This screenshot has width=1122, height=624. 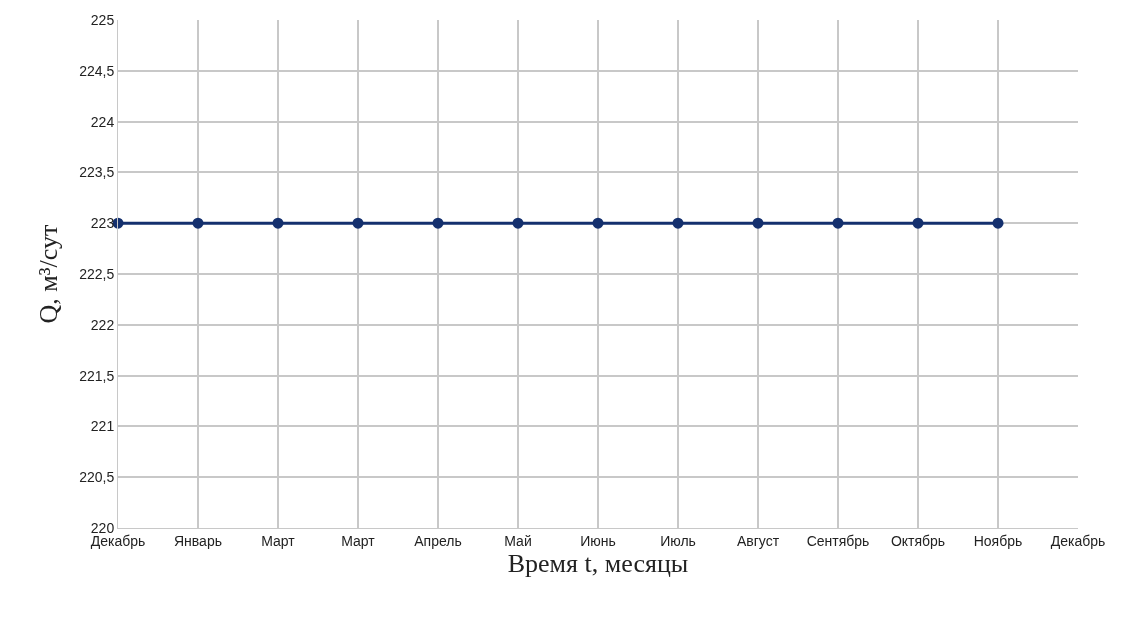 I want to click on x-axis-title: Время t, месяцы, so click(x=598, y=563).